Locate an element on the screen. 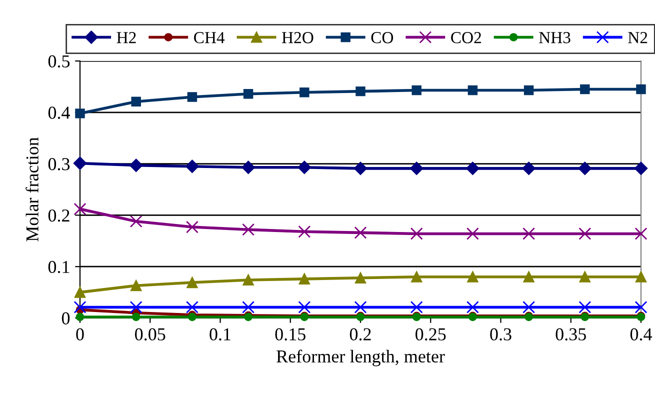 The image size is (655, 402). x-tick-label: 0.1 is located at coordinates (220, 334).